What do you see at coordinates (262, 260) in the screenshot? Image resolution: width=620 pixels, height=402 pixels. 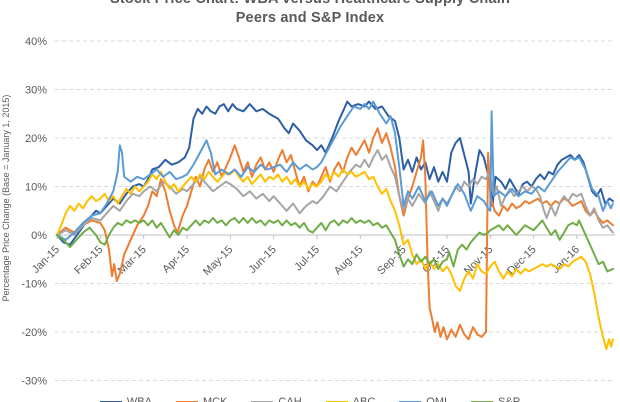 I see `x-tick-label: Jun-15` at bounding box center [262, 260].